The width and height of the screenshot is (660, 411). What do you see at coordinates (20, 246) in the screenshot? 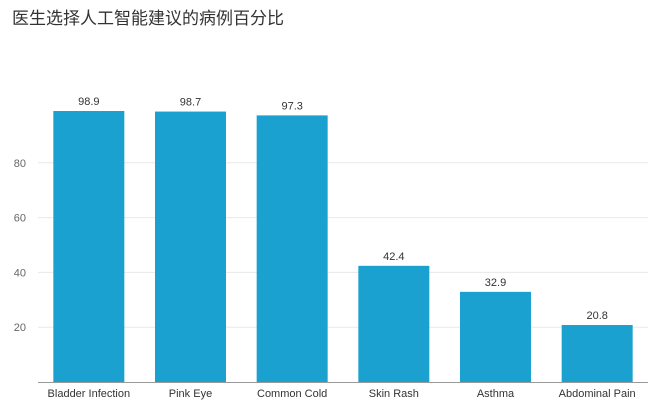
I see `y-axis-ticks: 20 40 60 80` at bounding box center [20, 246].